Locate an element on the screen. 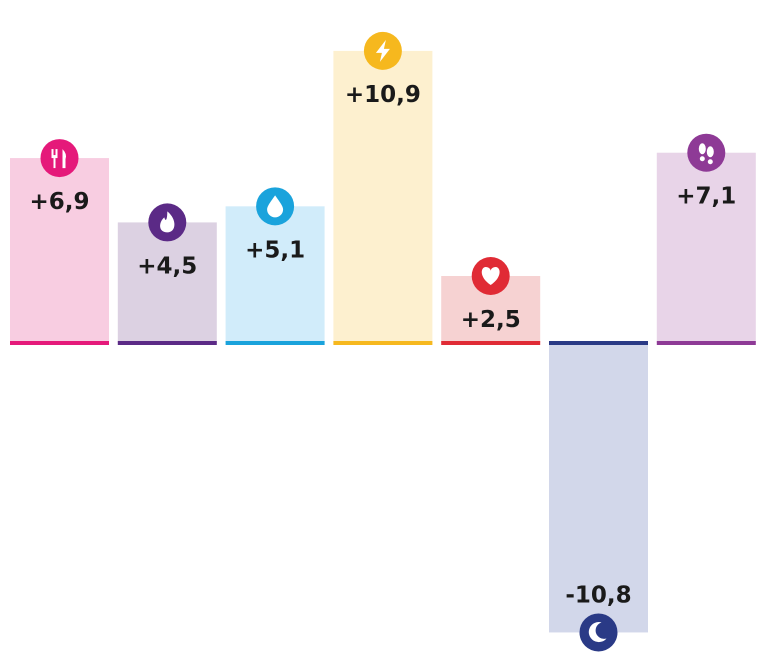  baseline-segment-water is located at coordinates (275, 343).